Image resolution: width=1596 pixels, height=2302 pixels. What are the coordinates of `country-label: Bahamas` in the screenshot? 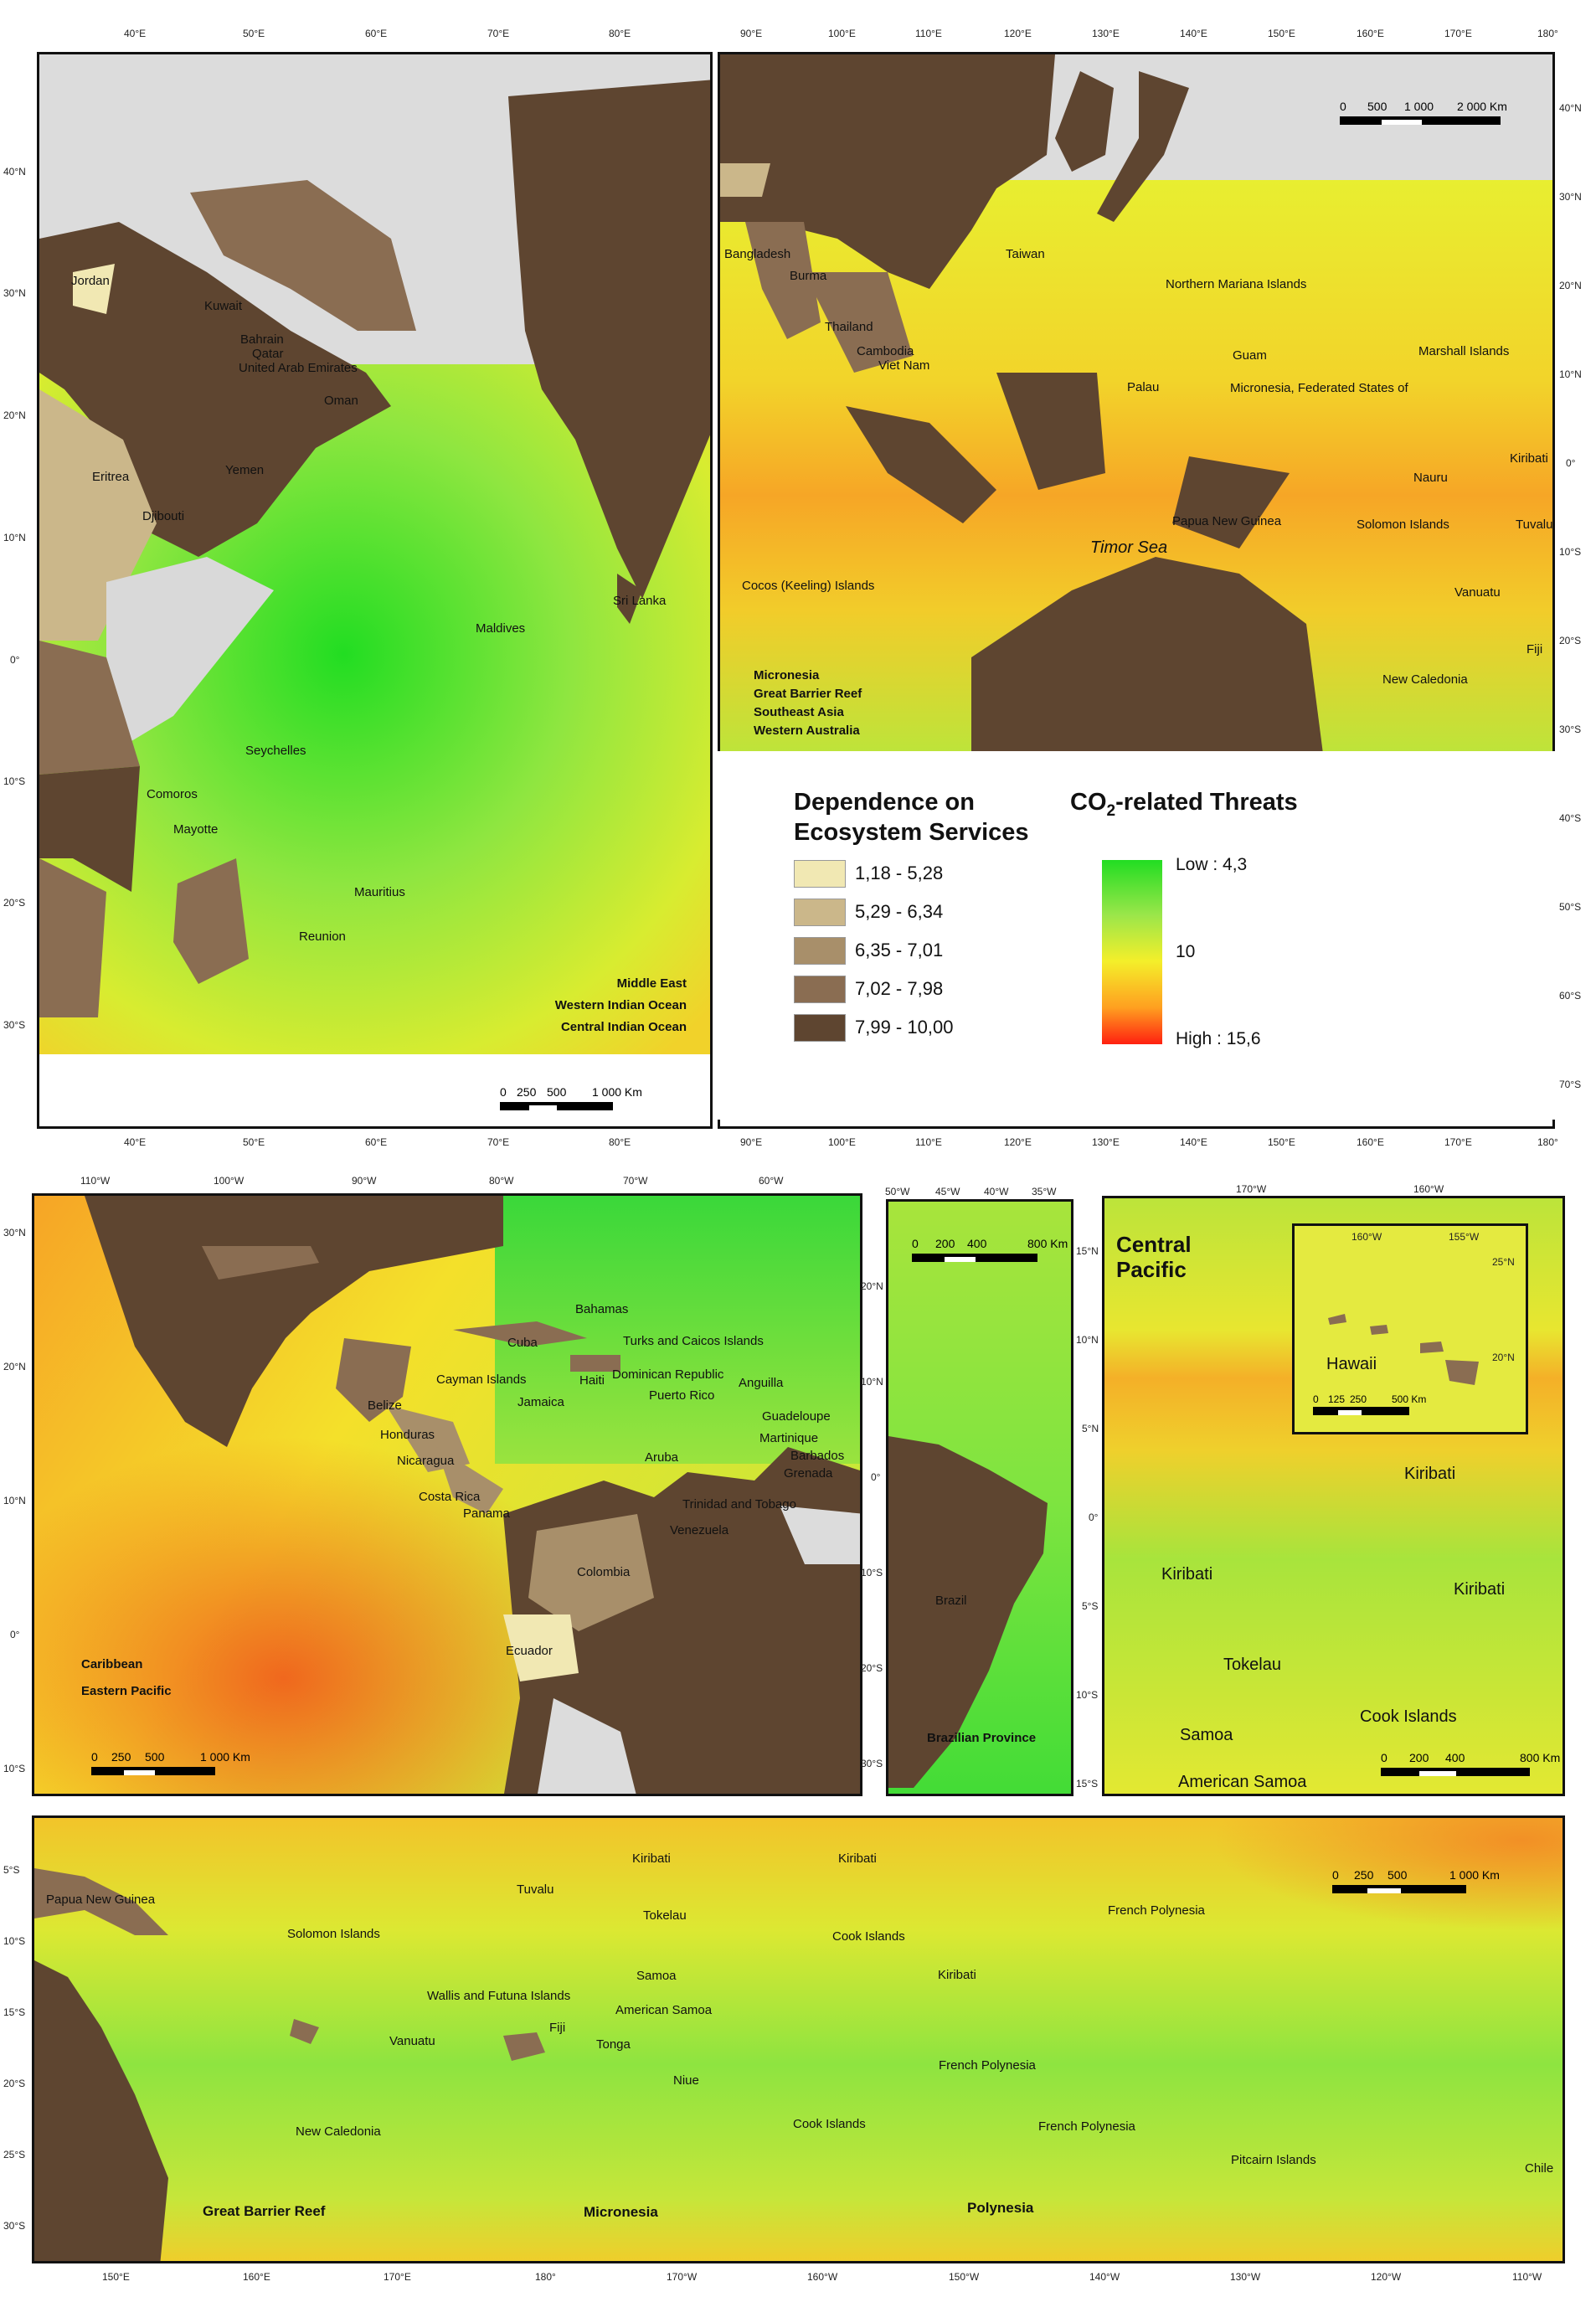 It's located at (602, 1309).